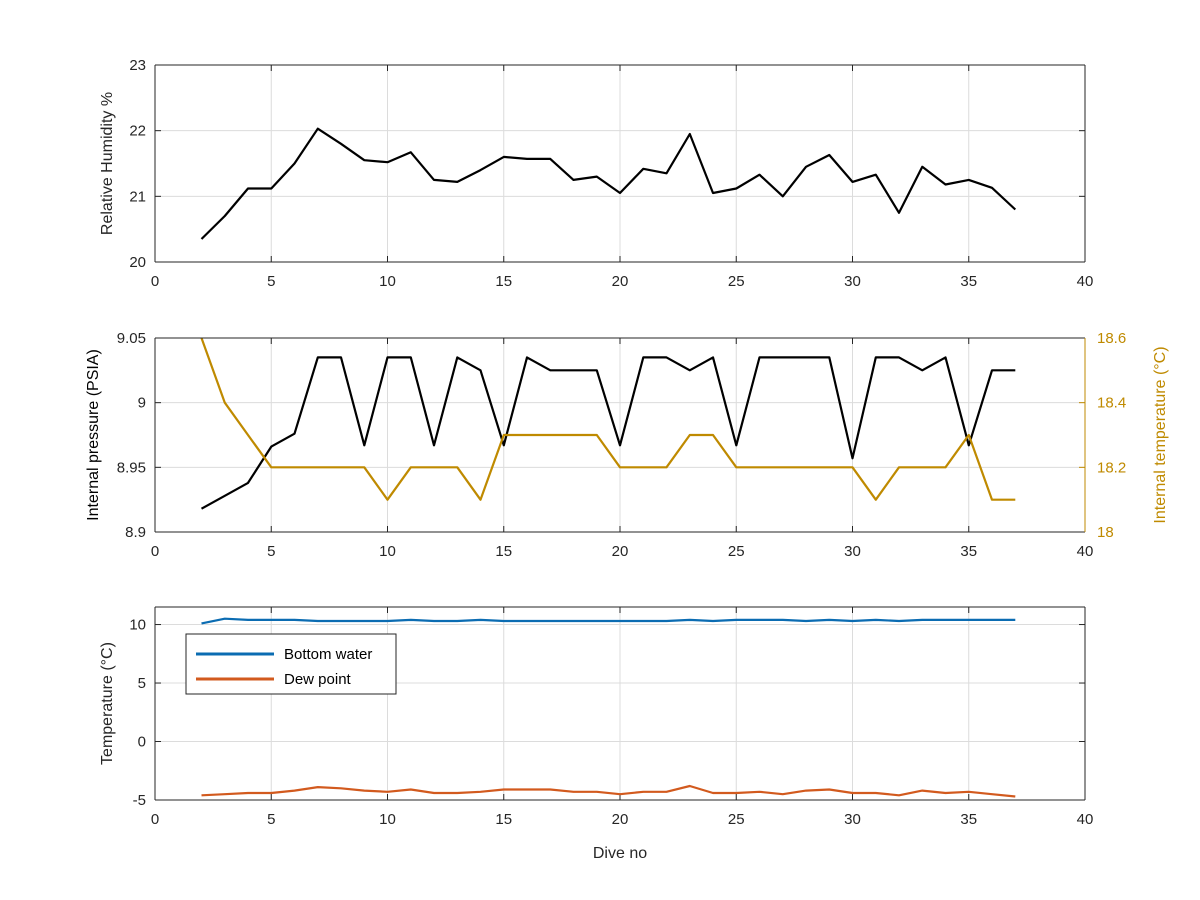 The height and width of the screenshot is (900, 1200). What do you see at coordinates (137, 65) in the screenshot?
I see `y-tick-label: 23` at bounding box center [137, 65].